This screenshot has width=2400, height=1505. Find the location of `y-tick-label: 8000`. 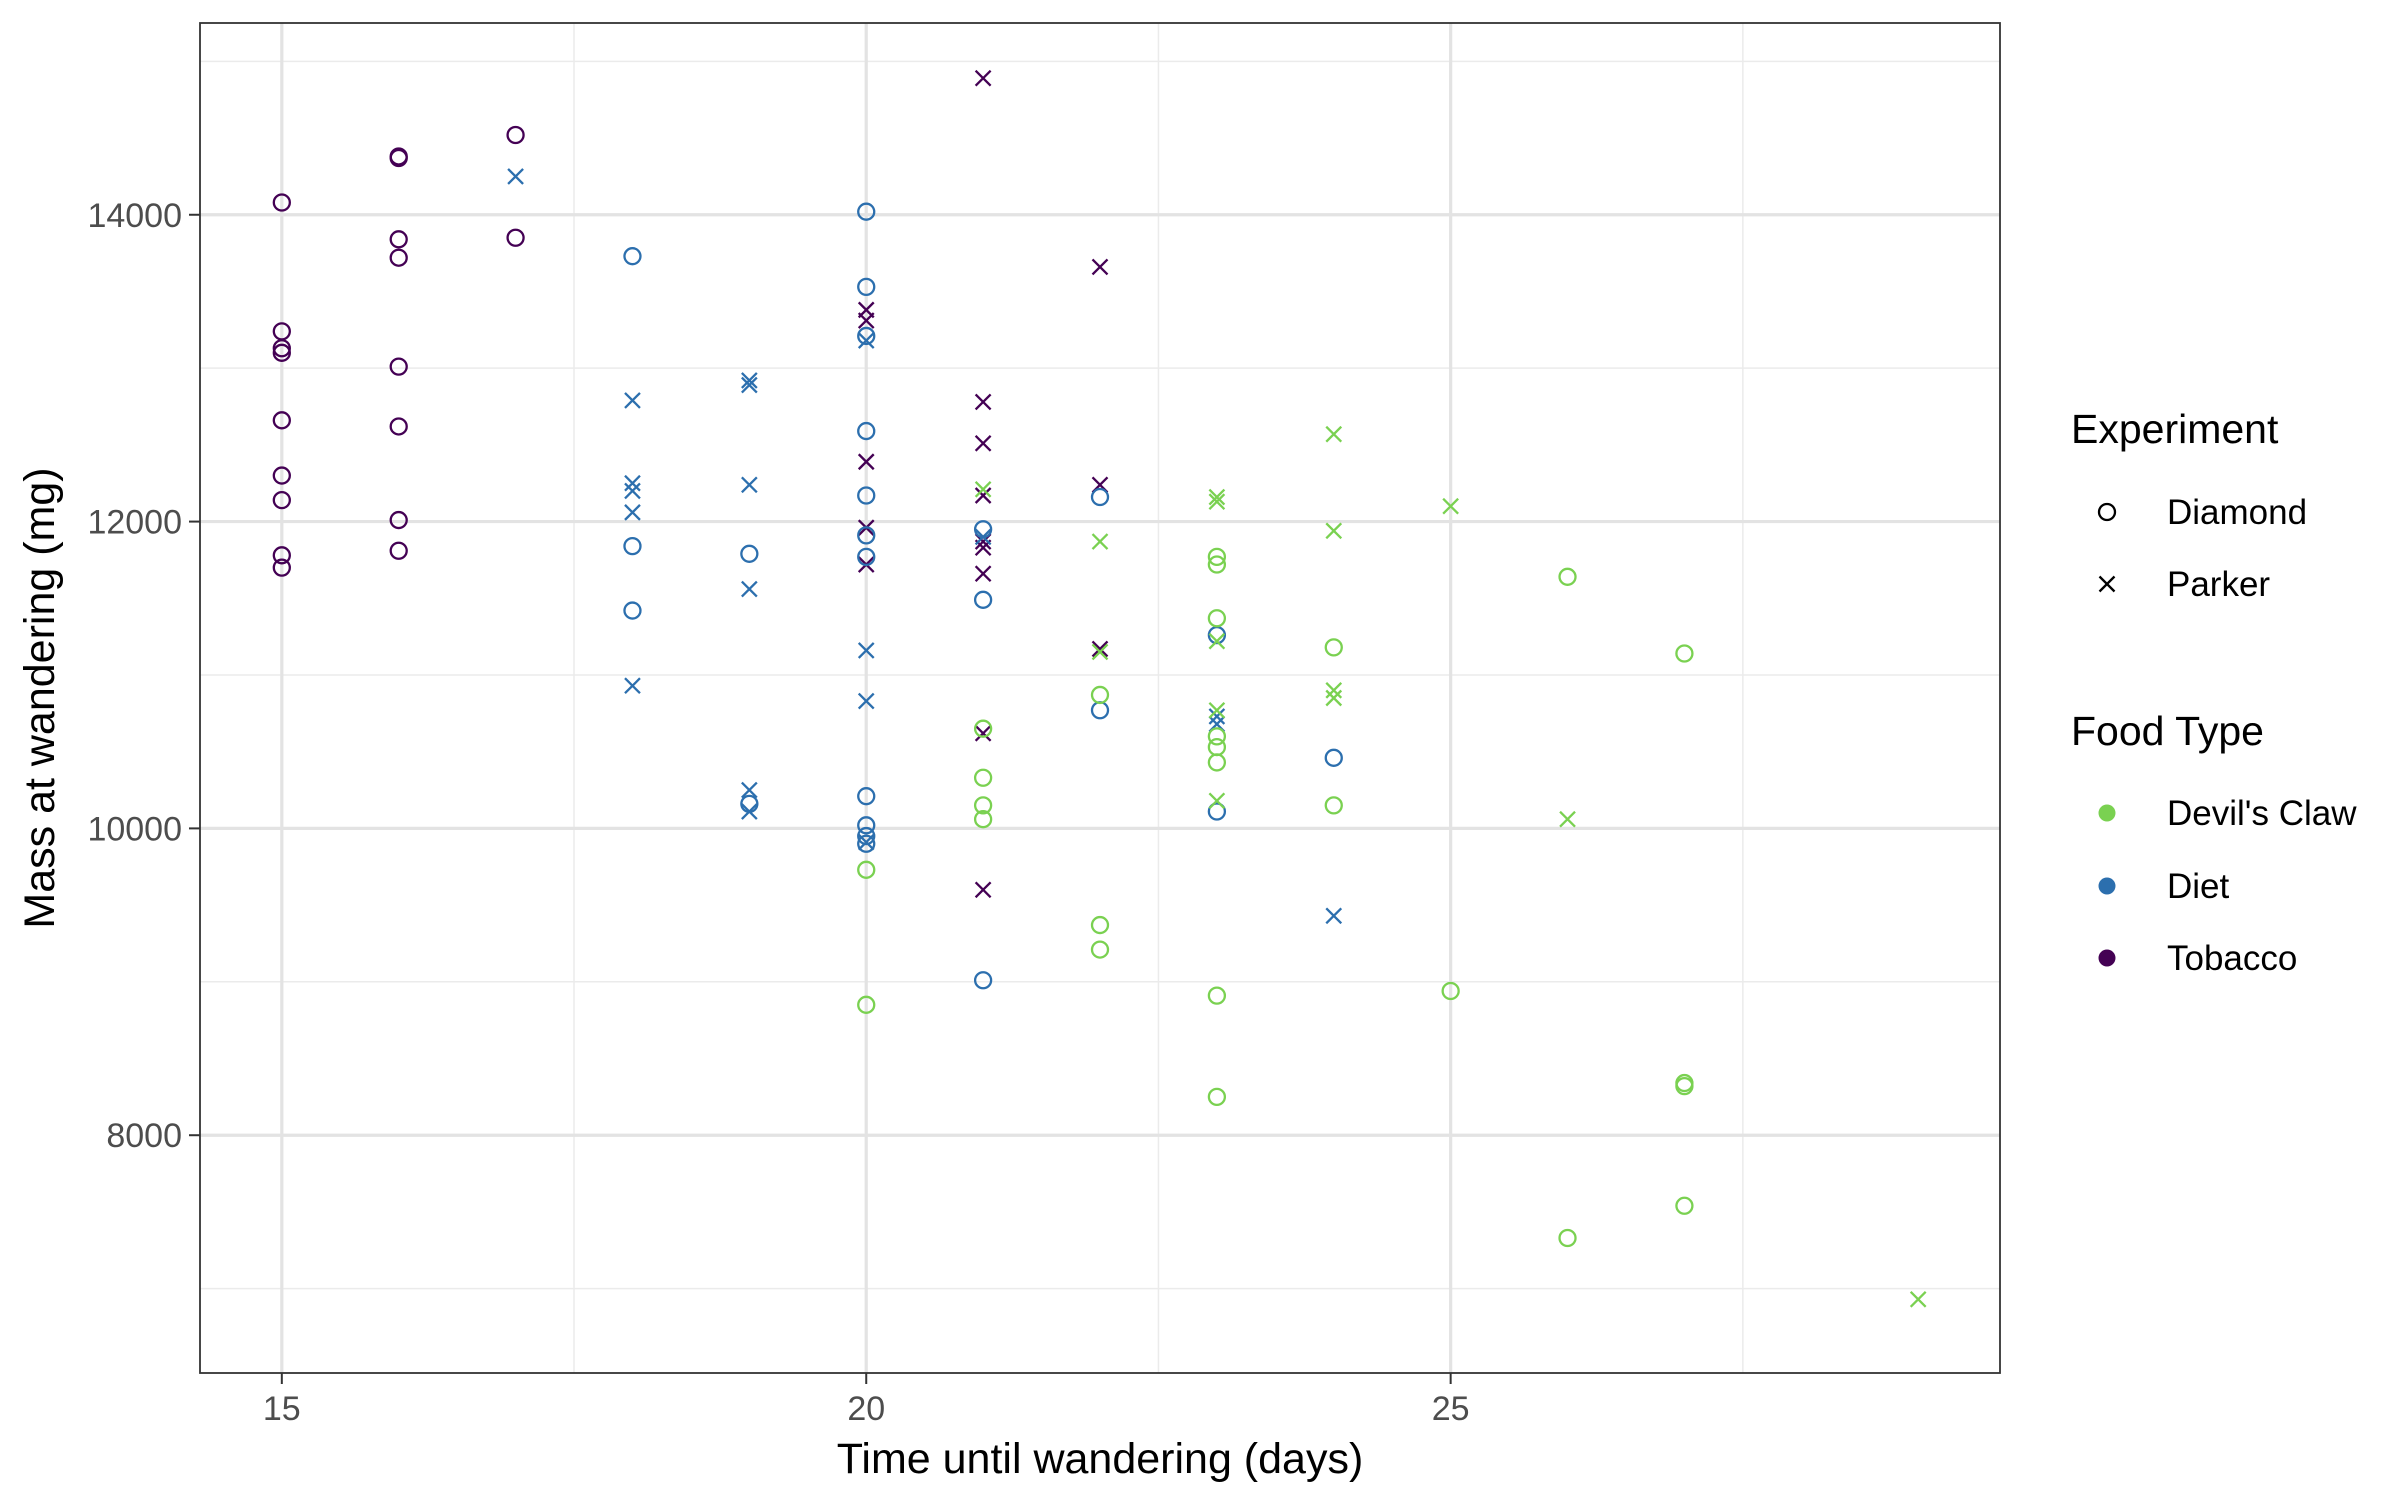

y-tick-label: 8000 is located at coordinates (144, 1136).